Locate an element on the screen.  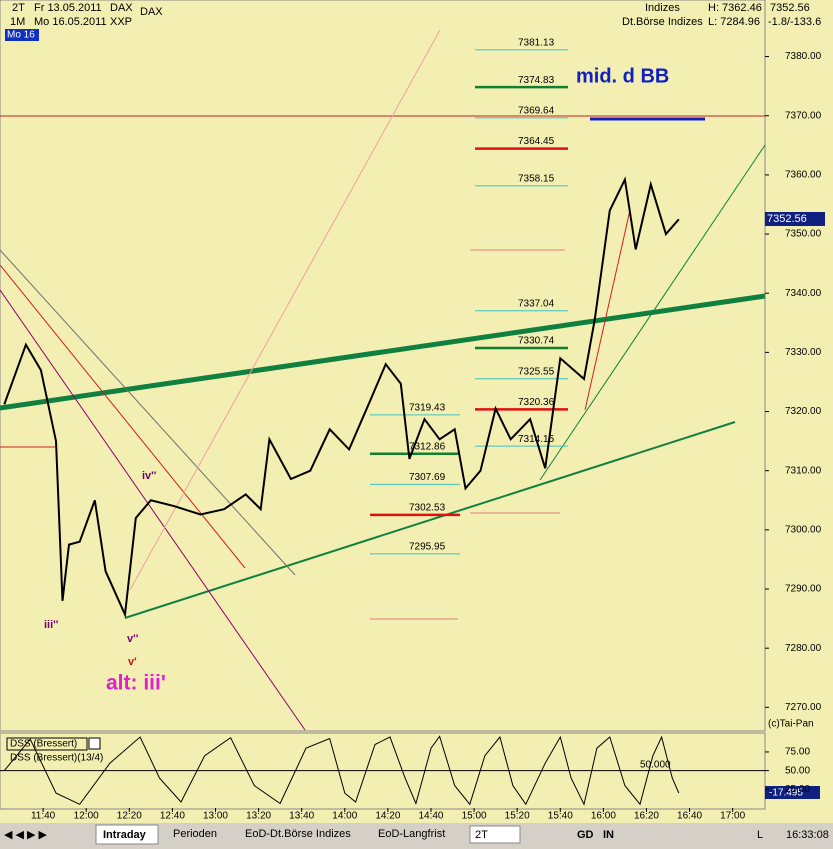
level-label: 7312.86 is located at coordinates (427, 446).